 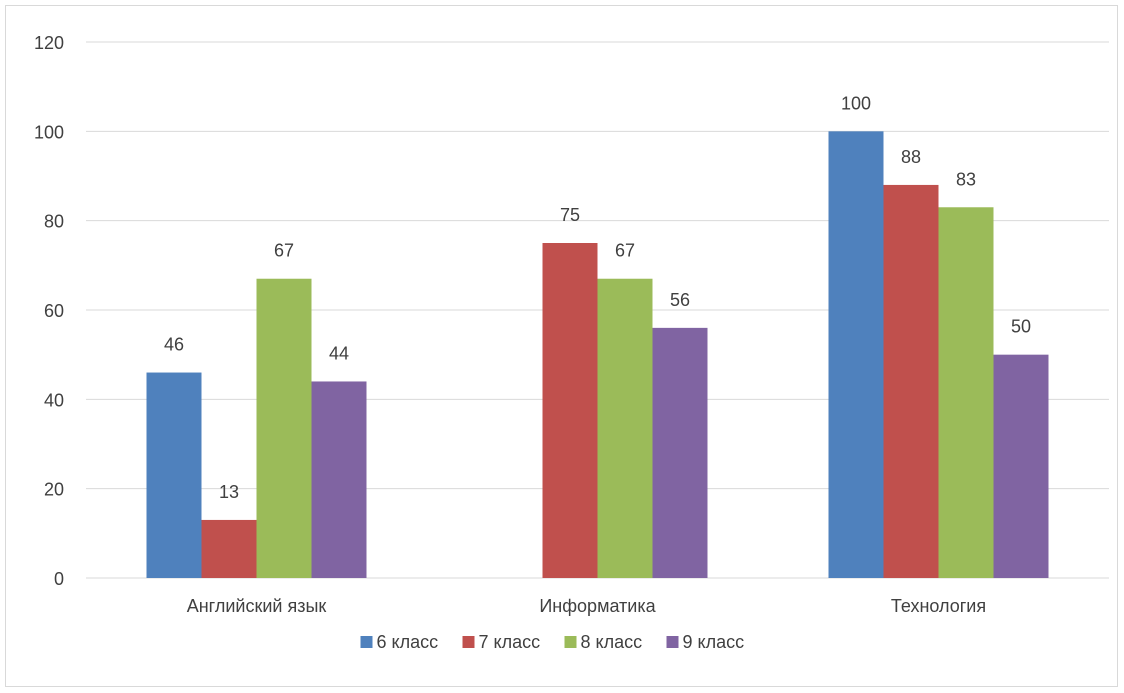 What do you see at coordinates (59, 579) in the screenshot?
I see `y-tick-label: 0` at bounding box center [59, 579].